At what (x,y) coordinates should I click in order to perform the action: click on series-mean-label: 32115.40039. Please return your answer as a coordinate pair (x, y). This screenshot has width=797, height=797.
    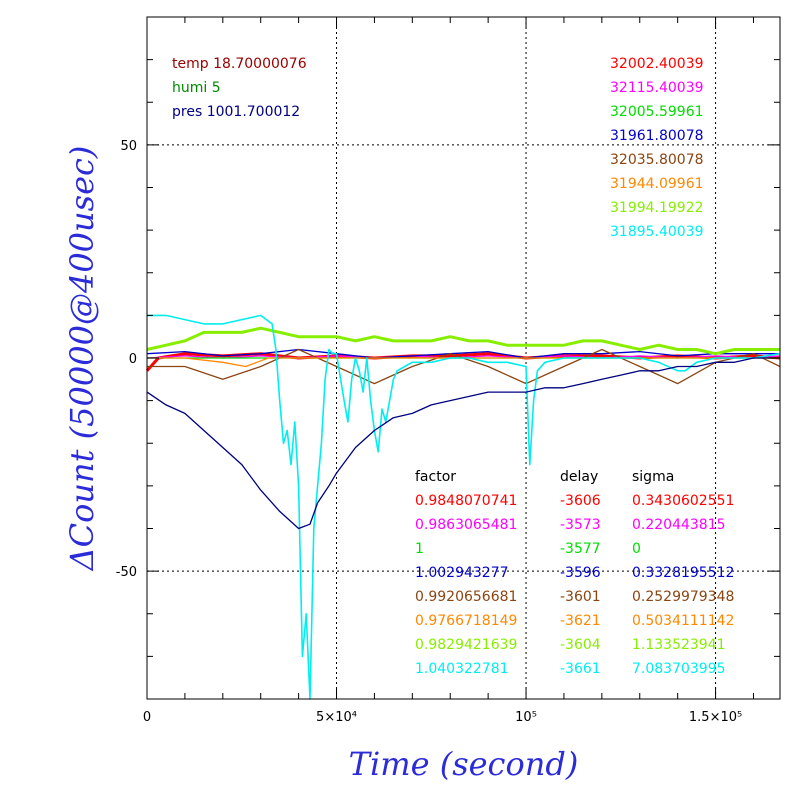
    Looking at the image, I should click on (657, 88).